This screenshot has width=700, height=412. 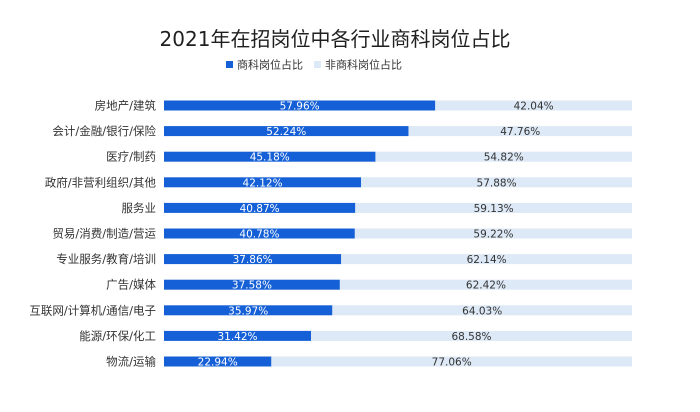 I want to click on data-label-business: 42.12%, so click(x=263, y=183).